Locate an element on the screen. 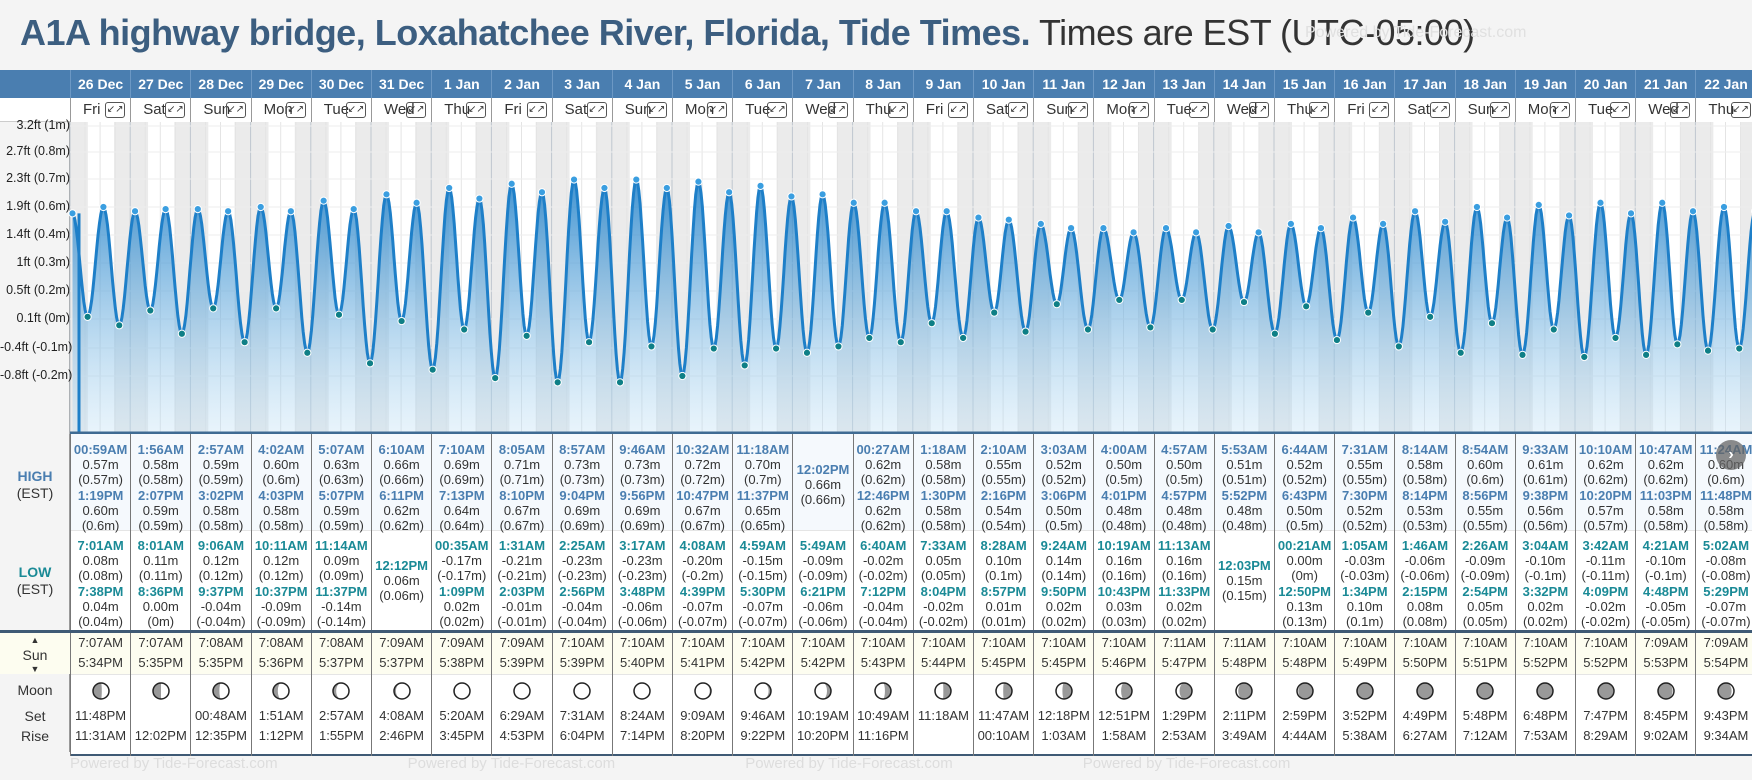 The image size is (1752, 780). sunset-time: 5:41PM is located at coordinates (702, 662).